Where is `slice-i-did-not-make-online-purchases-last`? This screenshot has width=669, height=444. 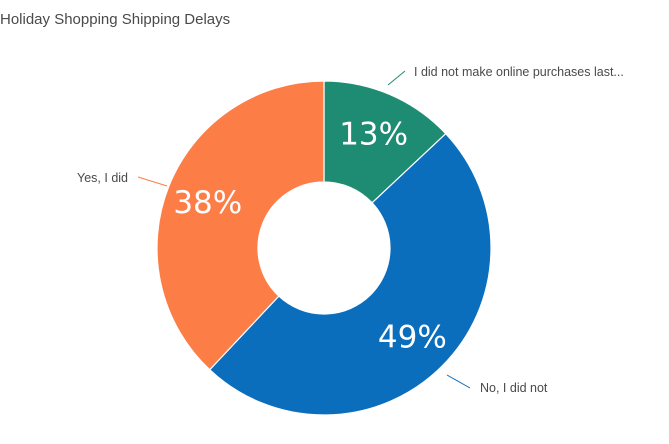 slice-i-did-not-make-online-purchases-last is located at coordinates (385, 142).